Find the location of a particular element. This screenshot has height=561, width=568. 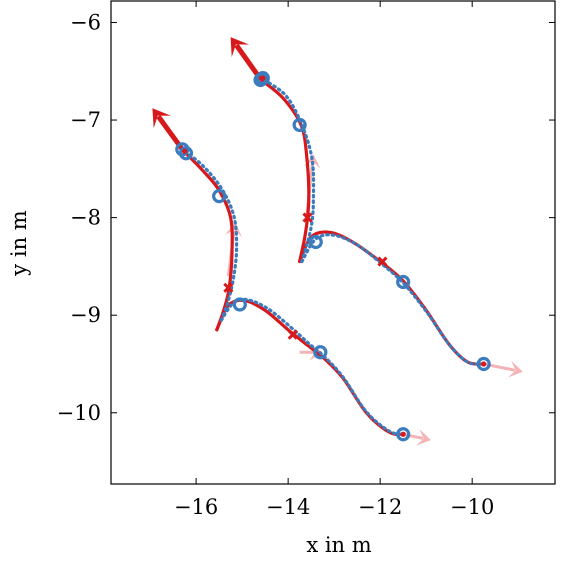

y-tick-label: −8 is located at coordinates (85, 218).